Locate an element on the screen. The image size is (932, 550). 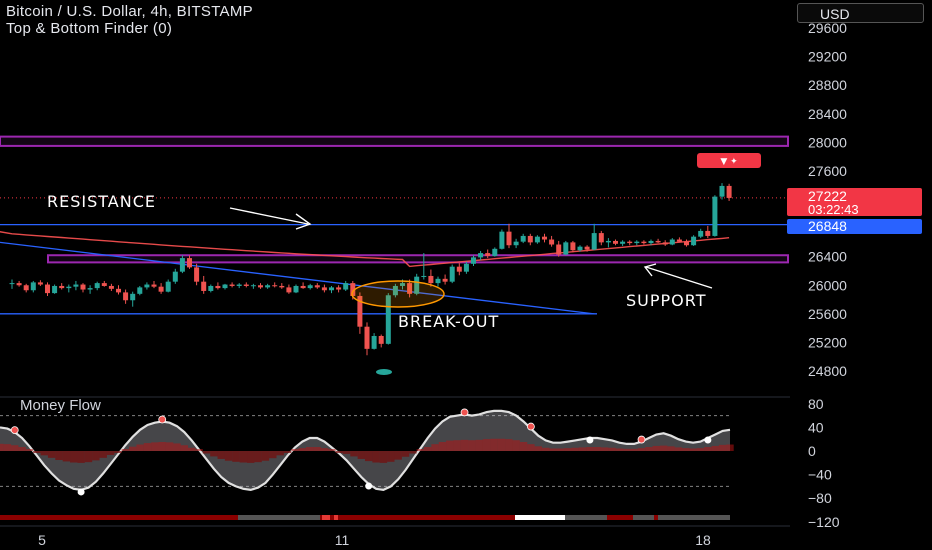
currency-button: USD is located at coordinates (860, 13).